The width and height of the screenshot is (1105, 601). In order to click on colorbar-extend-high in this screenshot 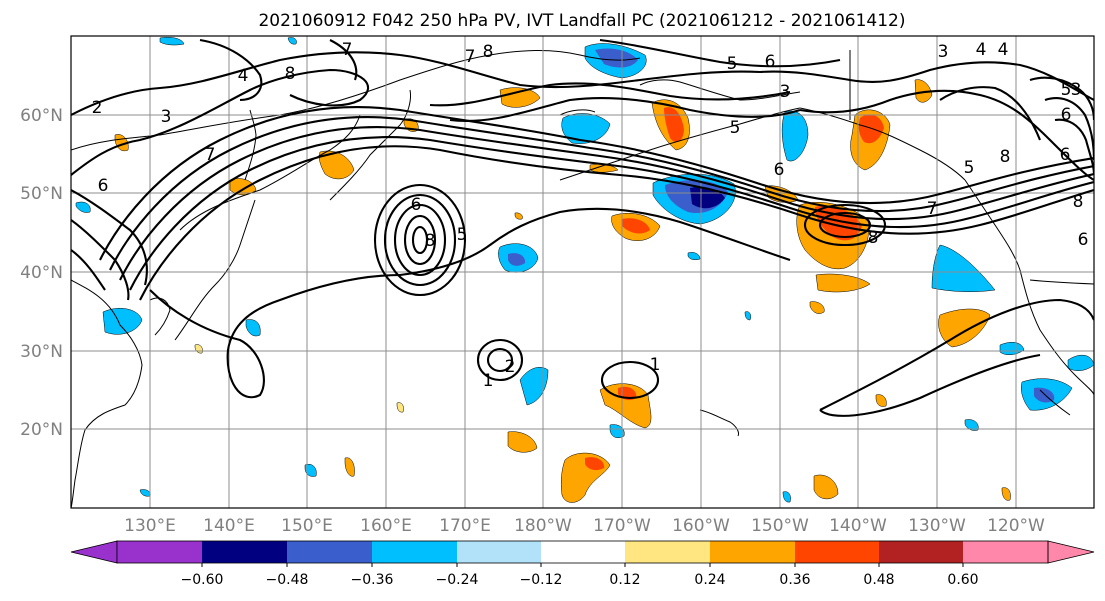, I will do `click(1071, 552)`.